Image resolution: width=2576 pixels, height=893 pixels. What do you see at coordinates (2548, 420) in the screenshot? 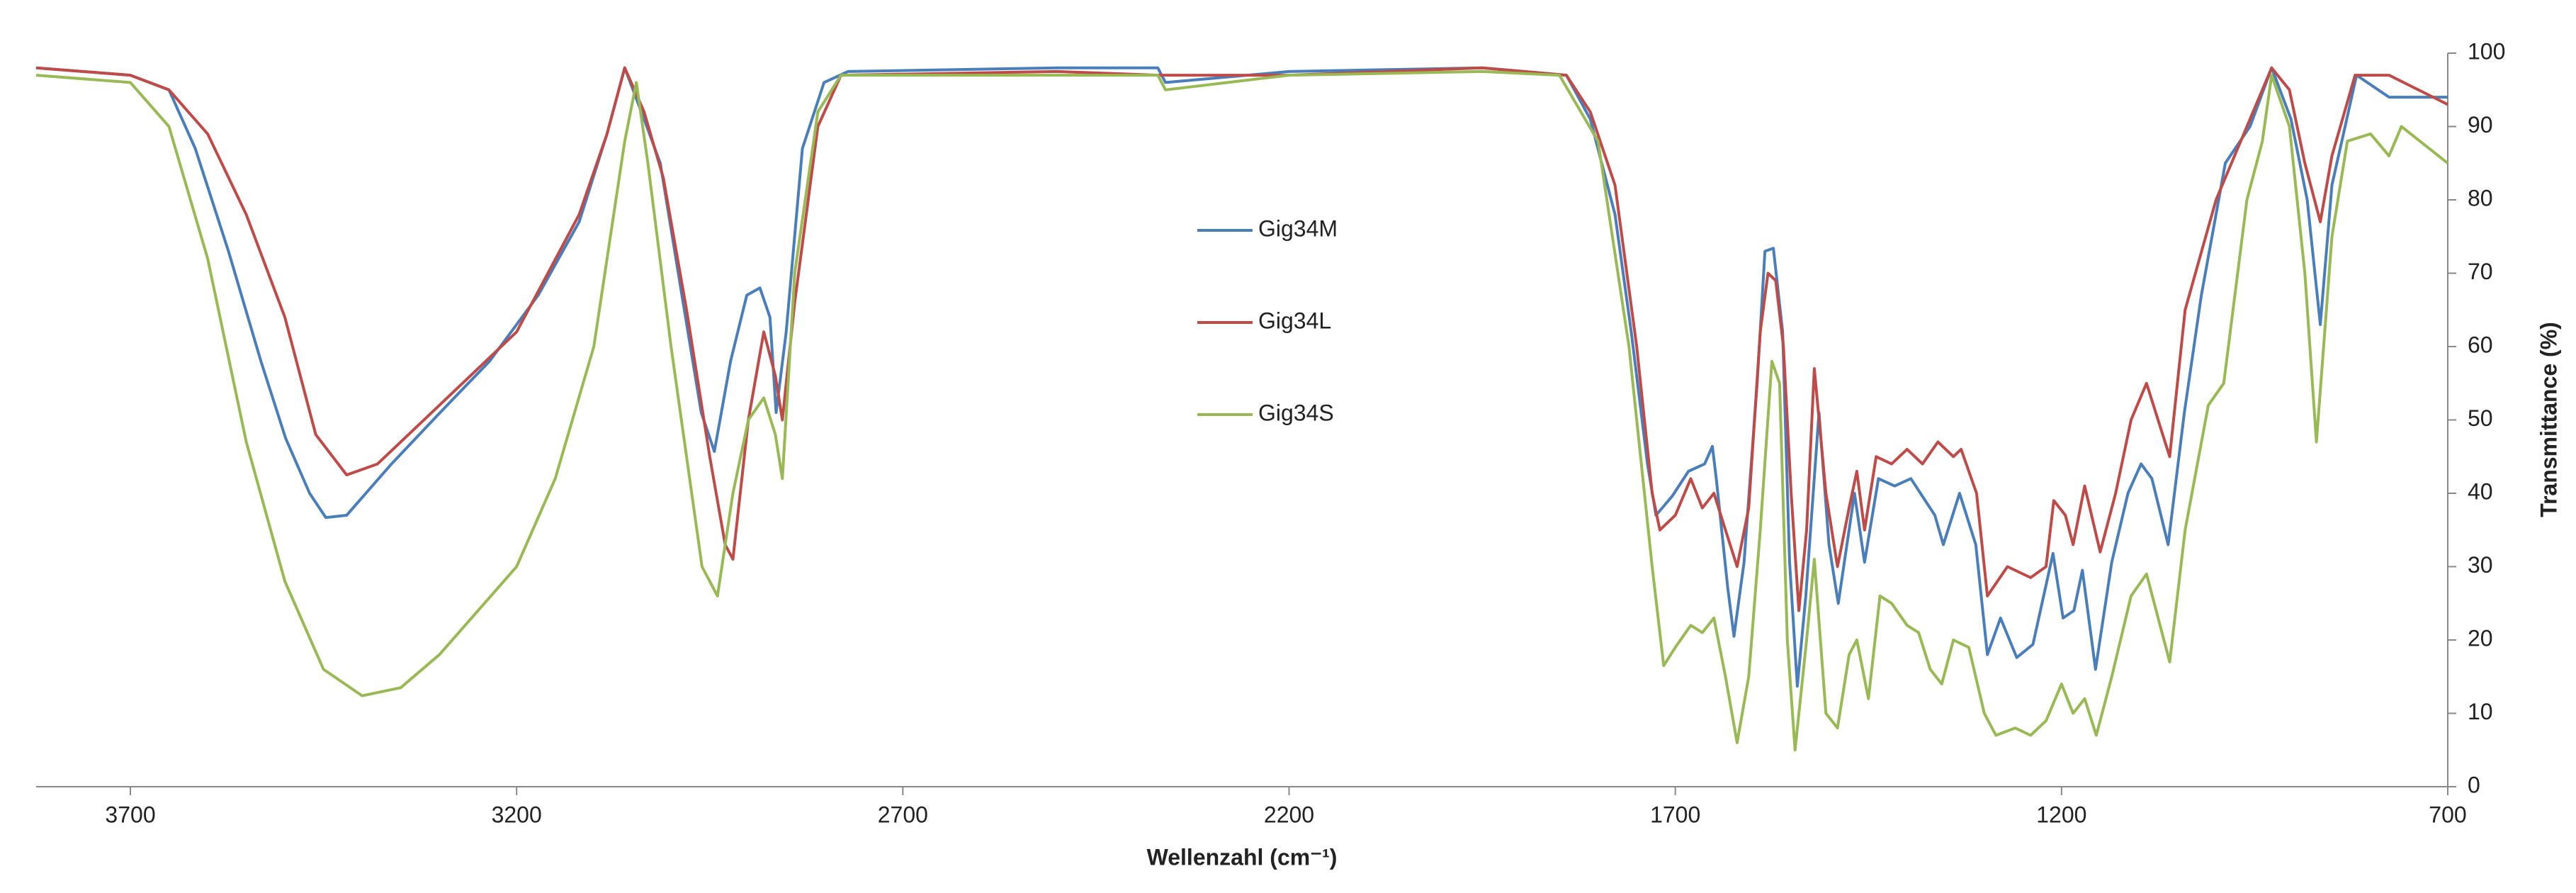
I see `y-axis-title: Transmittance (%)` at bounding box center [2548, 420].